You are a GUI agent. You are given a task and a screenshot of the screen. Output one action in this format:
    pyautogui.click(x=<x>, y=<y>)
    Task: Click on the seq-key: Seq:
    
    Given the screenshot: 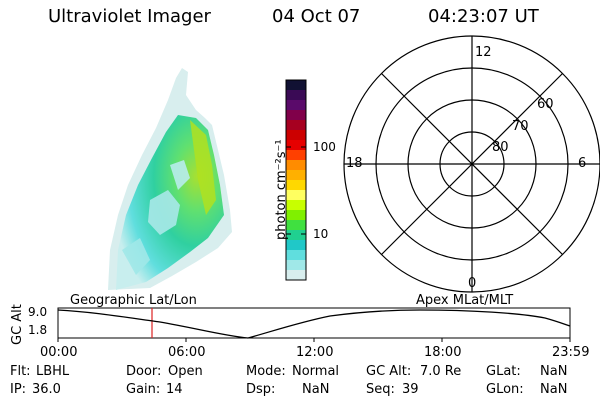 What is the action you would take?
    pyautogui.click(x=380, y=389)
    